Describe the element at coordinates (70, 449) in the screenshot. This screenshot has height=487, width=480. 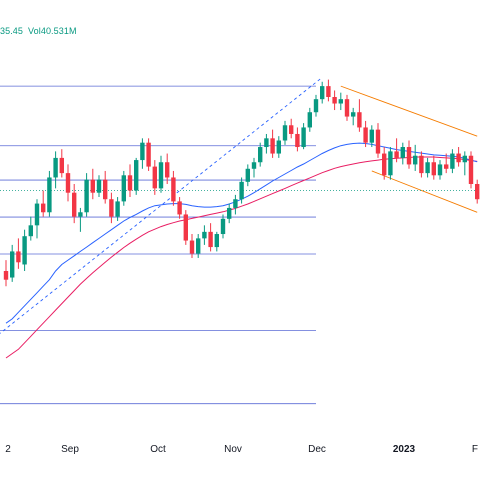
I see `x-tick-label: Sep` at that location.